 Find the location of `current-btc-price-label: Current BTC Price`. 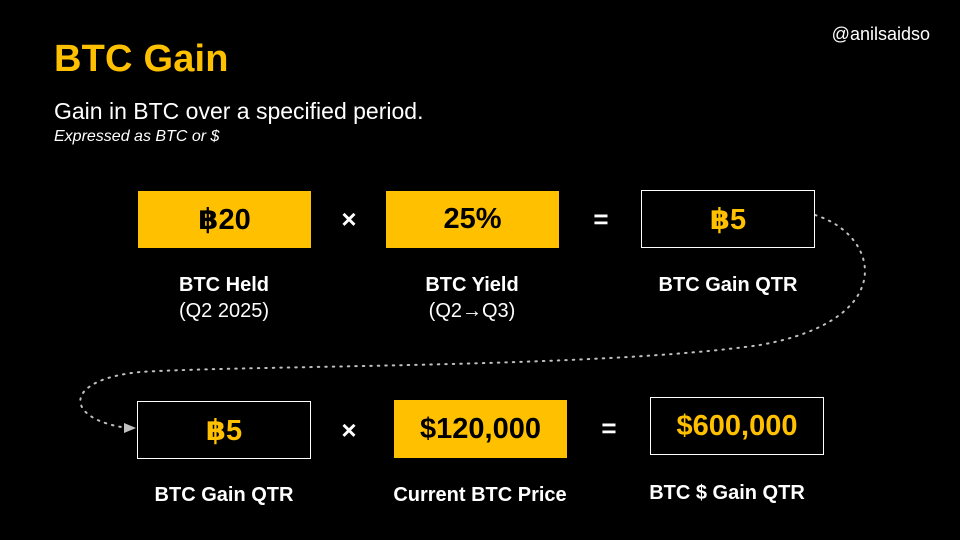

current-btc-price-label: Current BTC Price is located at coordinates (480, 495).